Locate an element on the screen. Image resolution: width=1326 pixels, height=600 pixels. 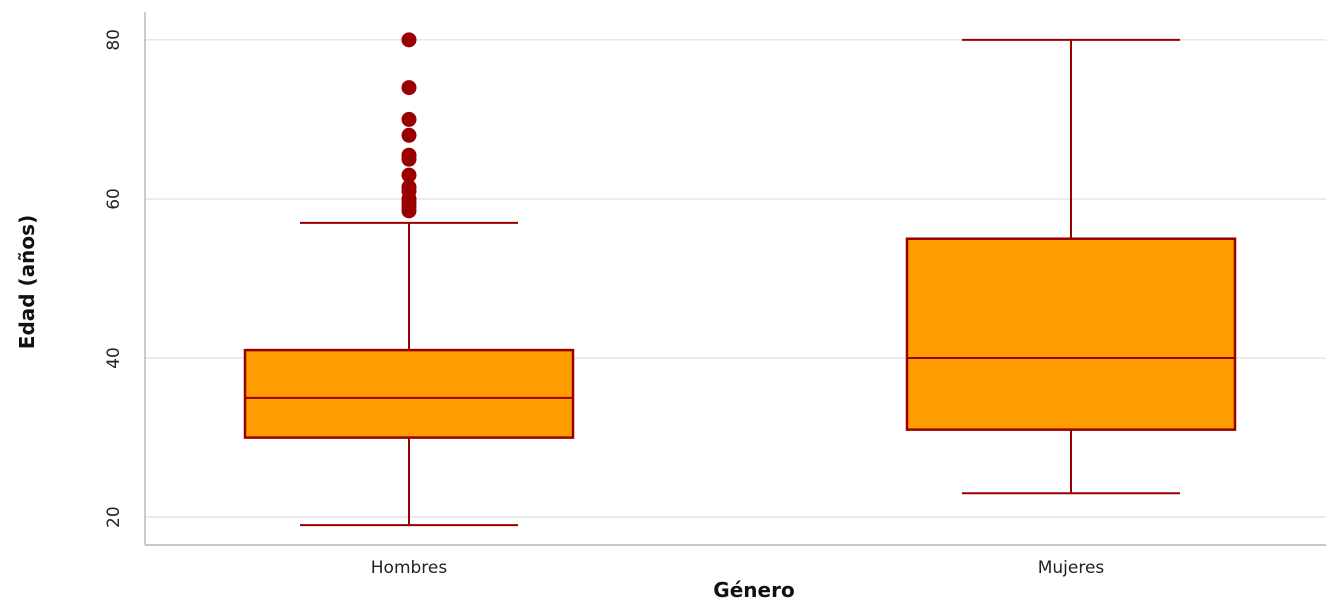
y-axis-title: Edad (años) is located at coordinates (27, 282).